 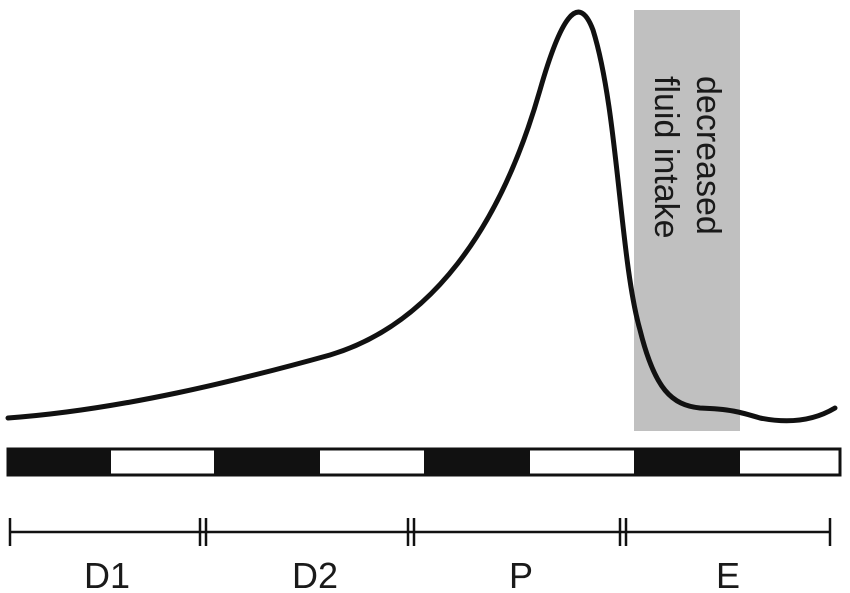 I want to click on band-label-line2: fluid intake, so click(x=666, y=157).